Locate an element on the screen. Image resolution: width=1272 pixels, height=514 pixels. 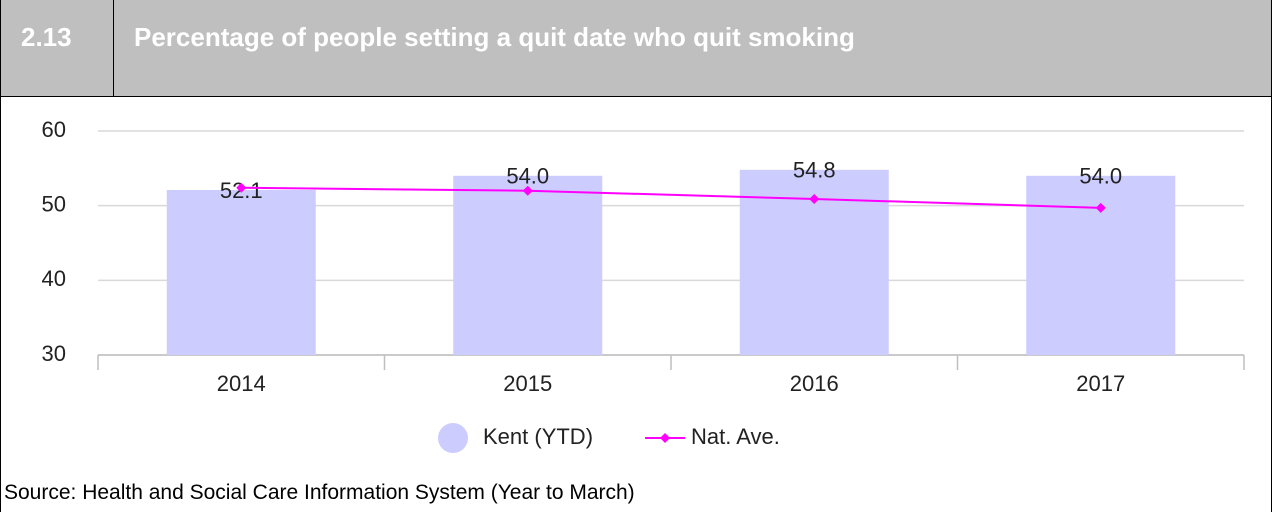
y-tick-label: 30 is located at coordinates (54, 353).